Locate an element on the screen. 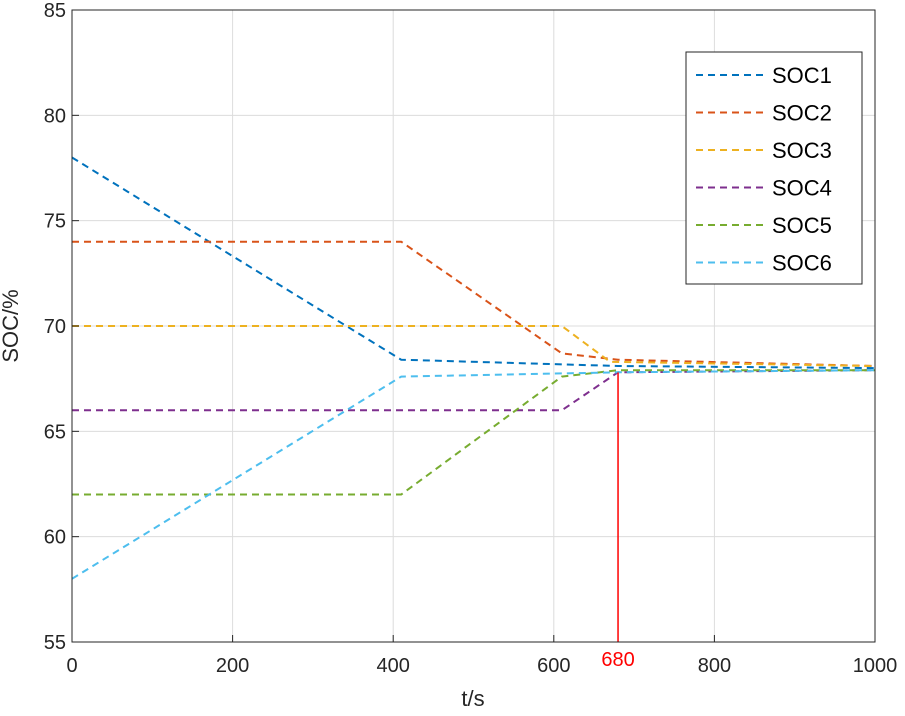  legend-label-soc5: SOC5 is located at coordinates (802, 225).